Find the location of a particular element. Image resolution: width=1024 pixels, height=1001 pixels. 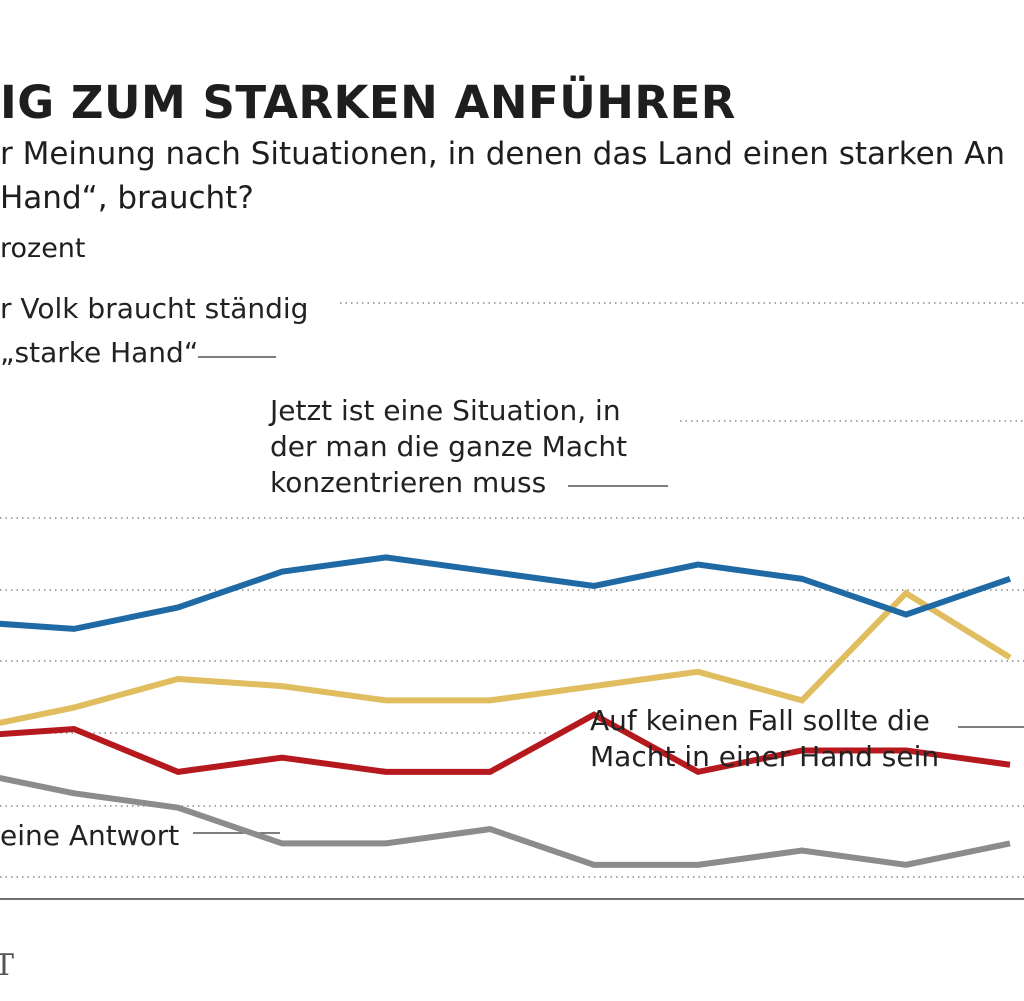

series-label-line: konzentrieren muss is located at coordinates (408, 482).